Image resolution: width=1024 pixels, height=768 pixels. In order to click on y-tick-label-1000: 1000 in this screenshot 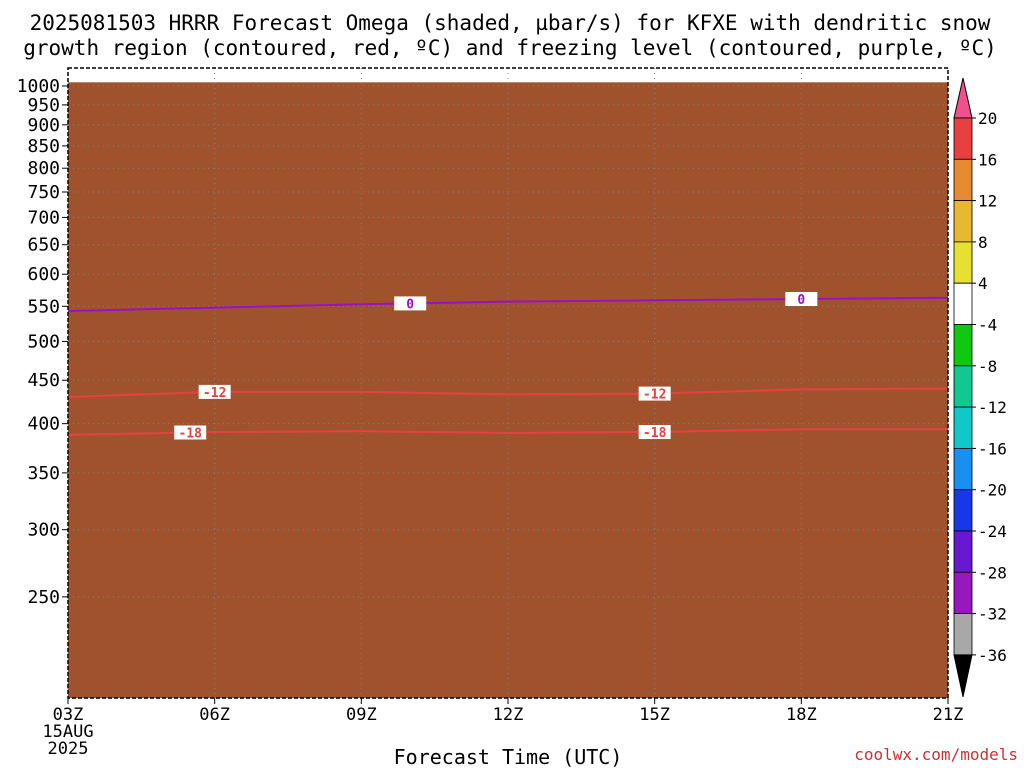, I will do `click(38, 86)`.